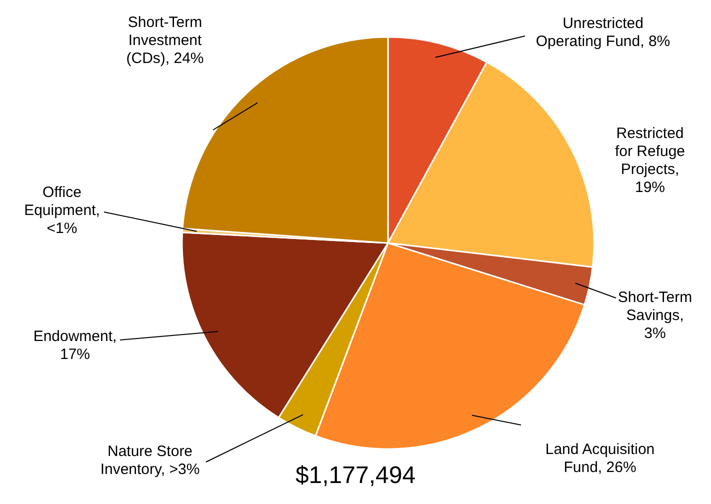 Image resolution: width=711 pixels, height=504 pixels. Describe the element at coordinates (62, 210) in the screenshot. I see `slice-label: Office Equipment, <1%` at that location.